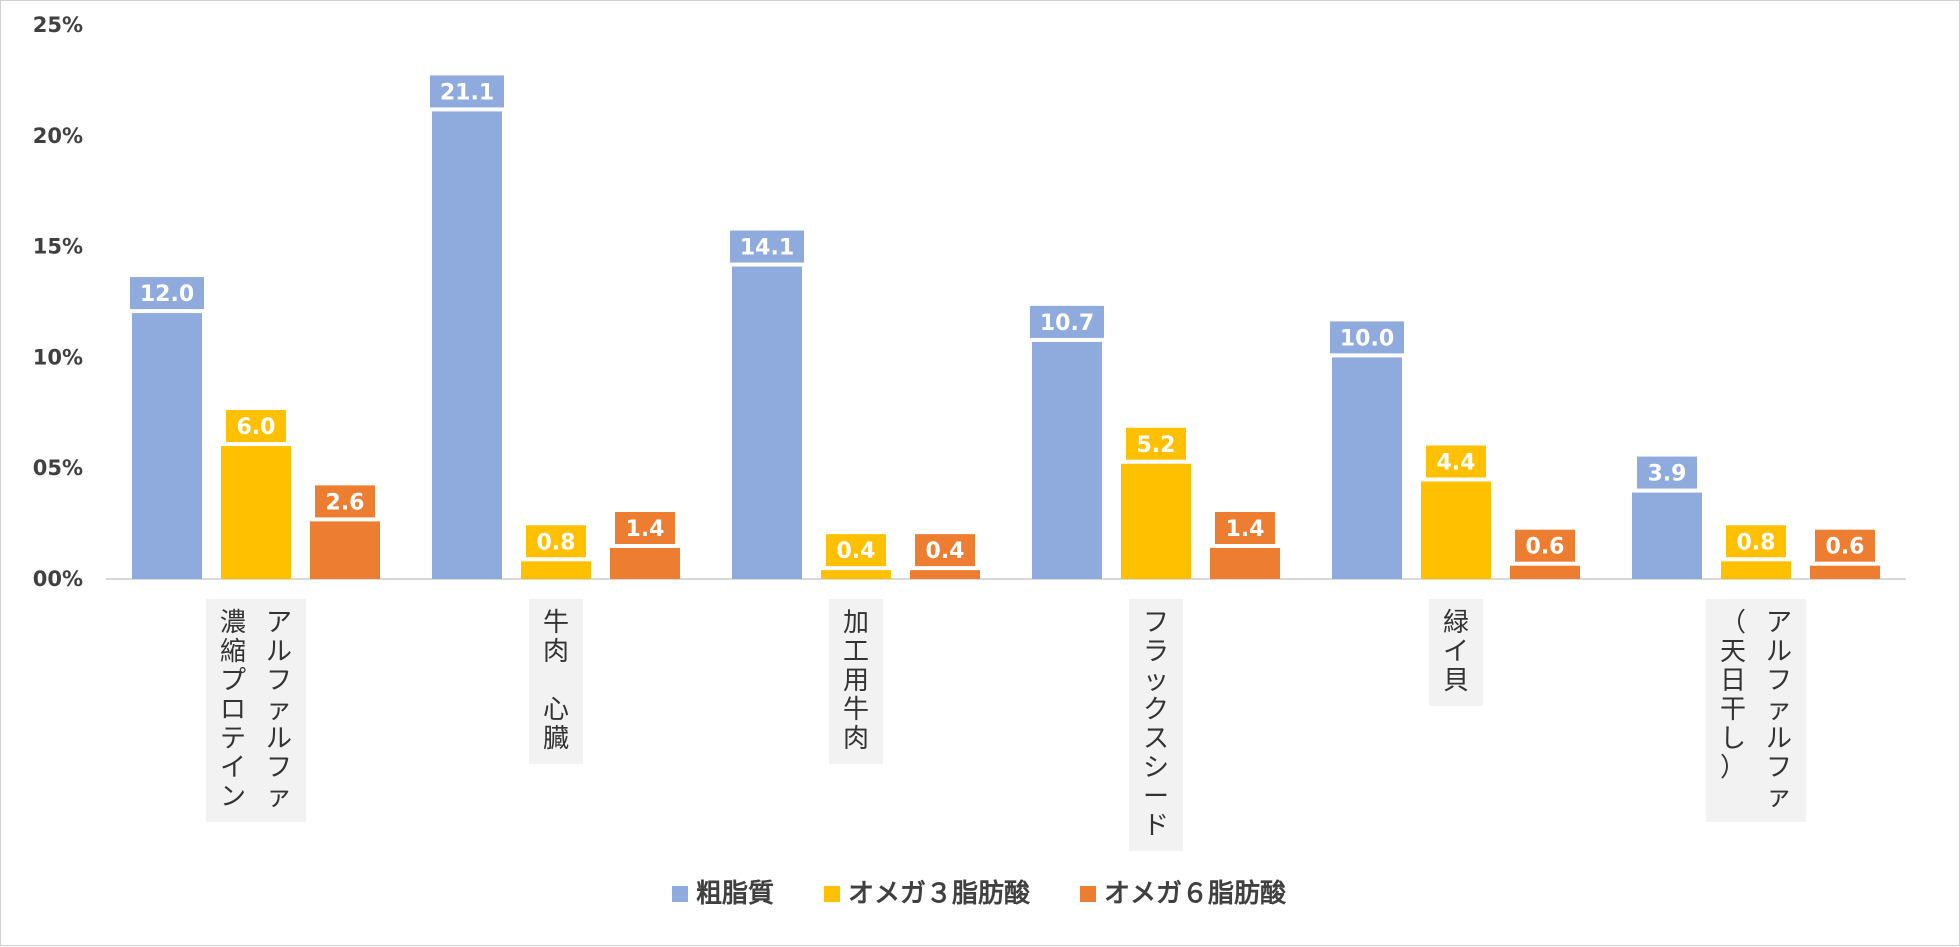 The image size is (1960, 947). What do you see at coordinates (233, 652) in the screenshot?
I see `category-label: 縮` at bounding box center [233, 652].